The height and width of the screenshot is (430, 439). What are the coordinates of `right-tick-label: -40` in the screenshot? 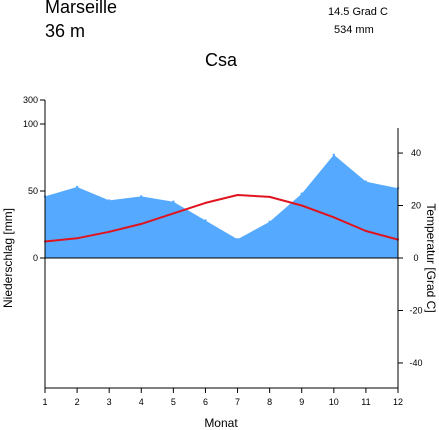 It's located at (415, 363).